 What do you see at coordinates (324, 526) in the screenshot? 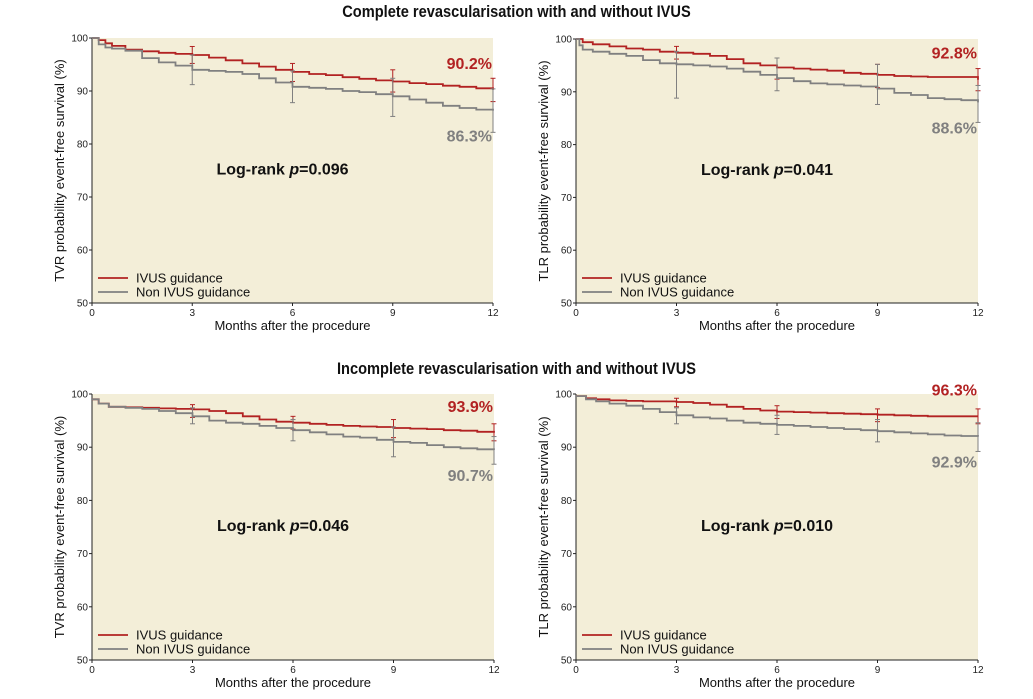
I see `logrank-value: =0.046` at bounding box center [324, 526].